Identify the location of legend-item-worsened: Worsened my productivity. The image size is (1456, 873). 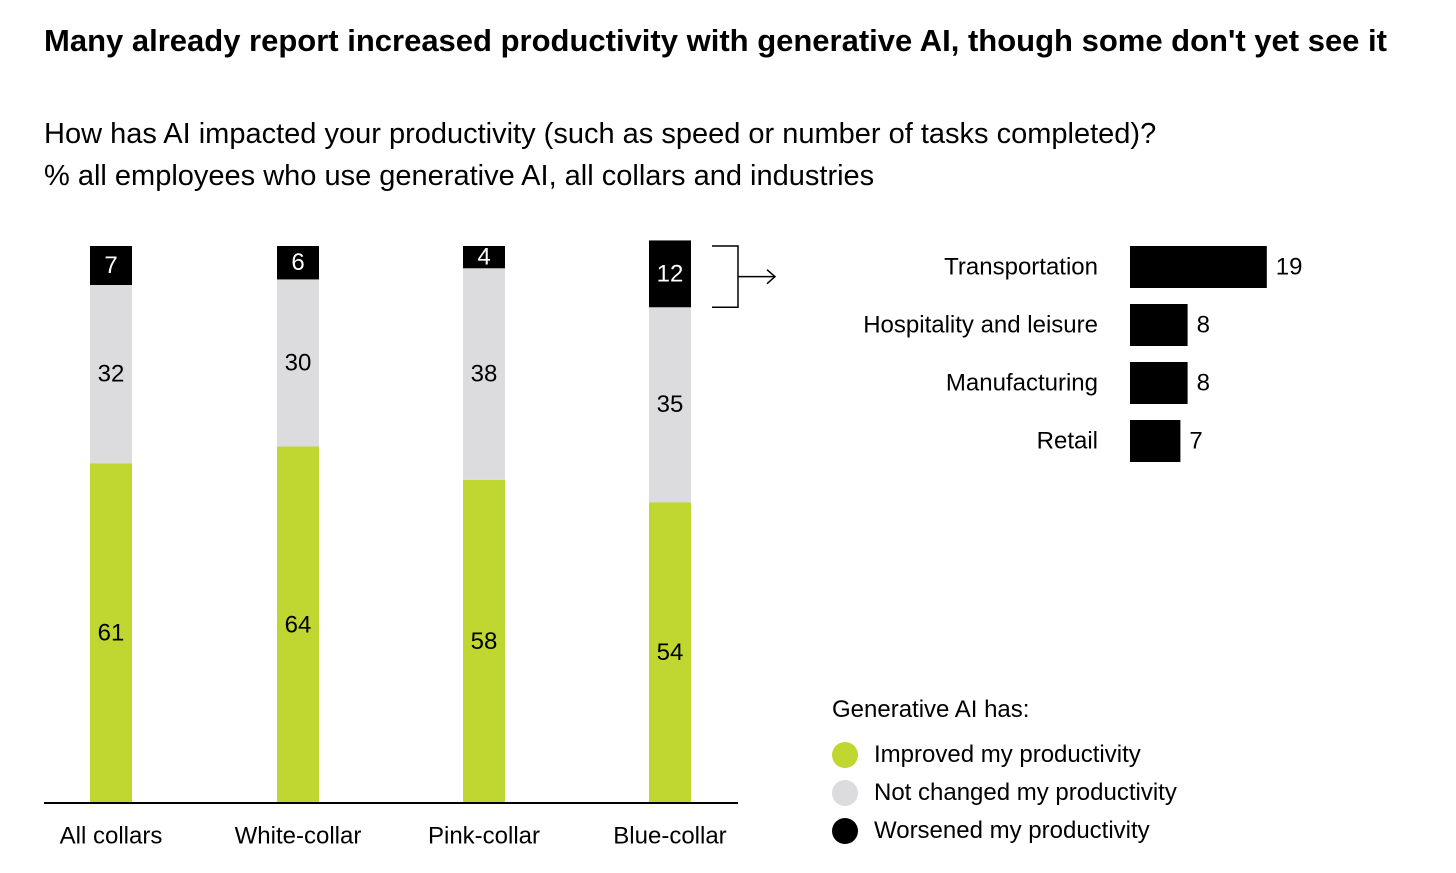
(1004, 831).